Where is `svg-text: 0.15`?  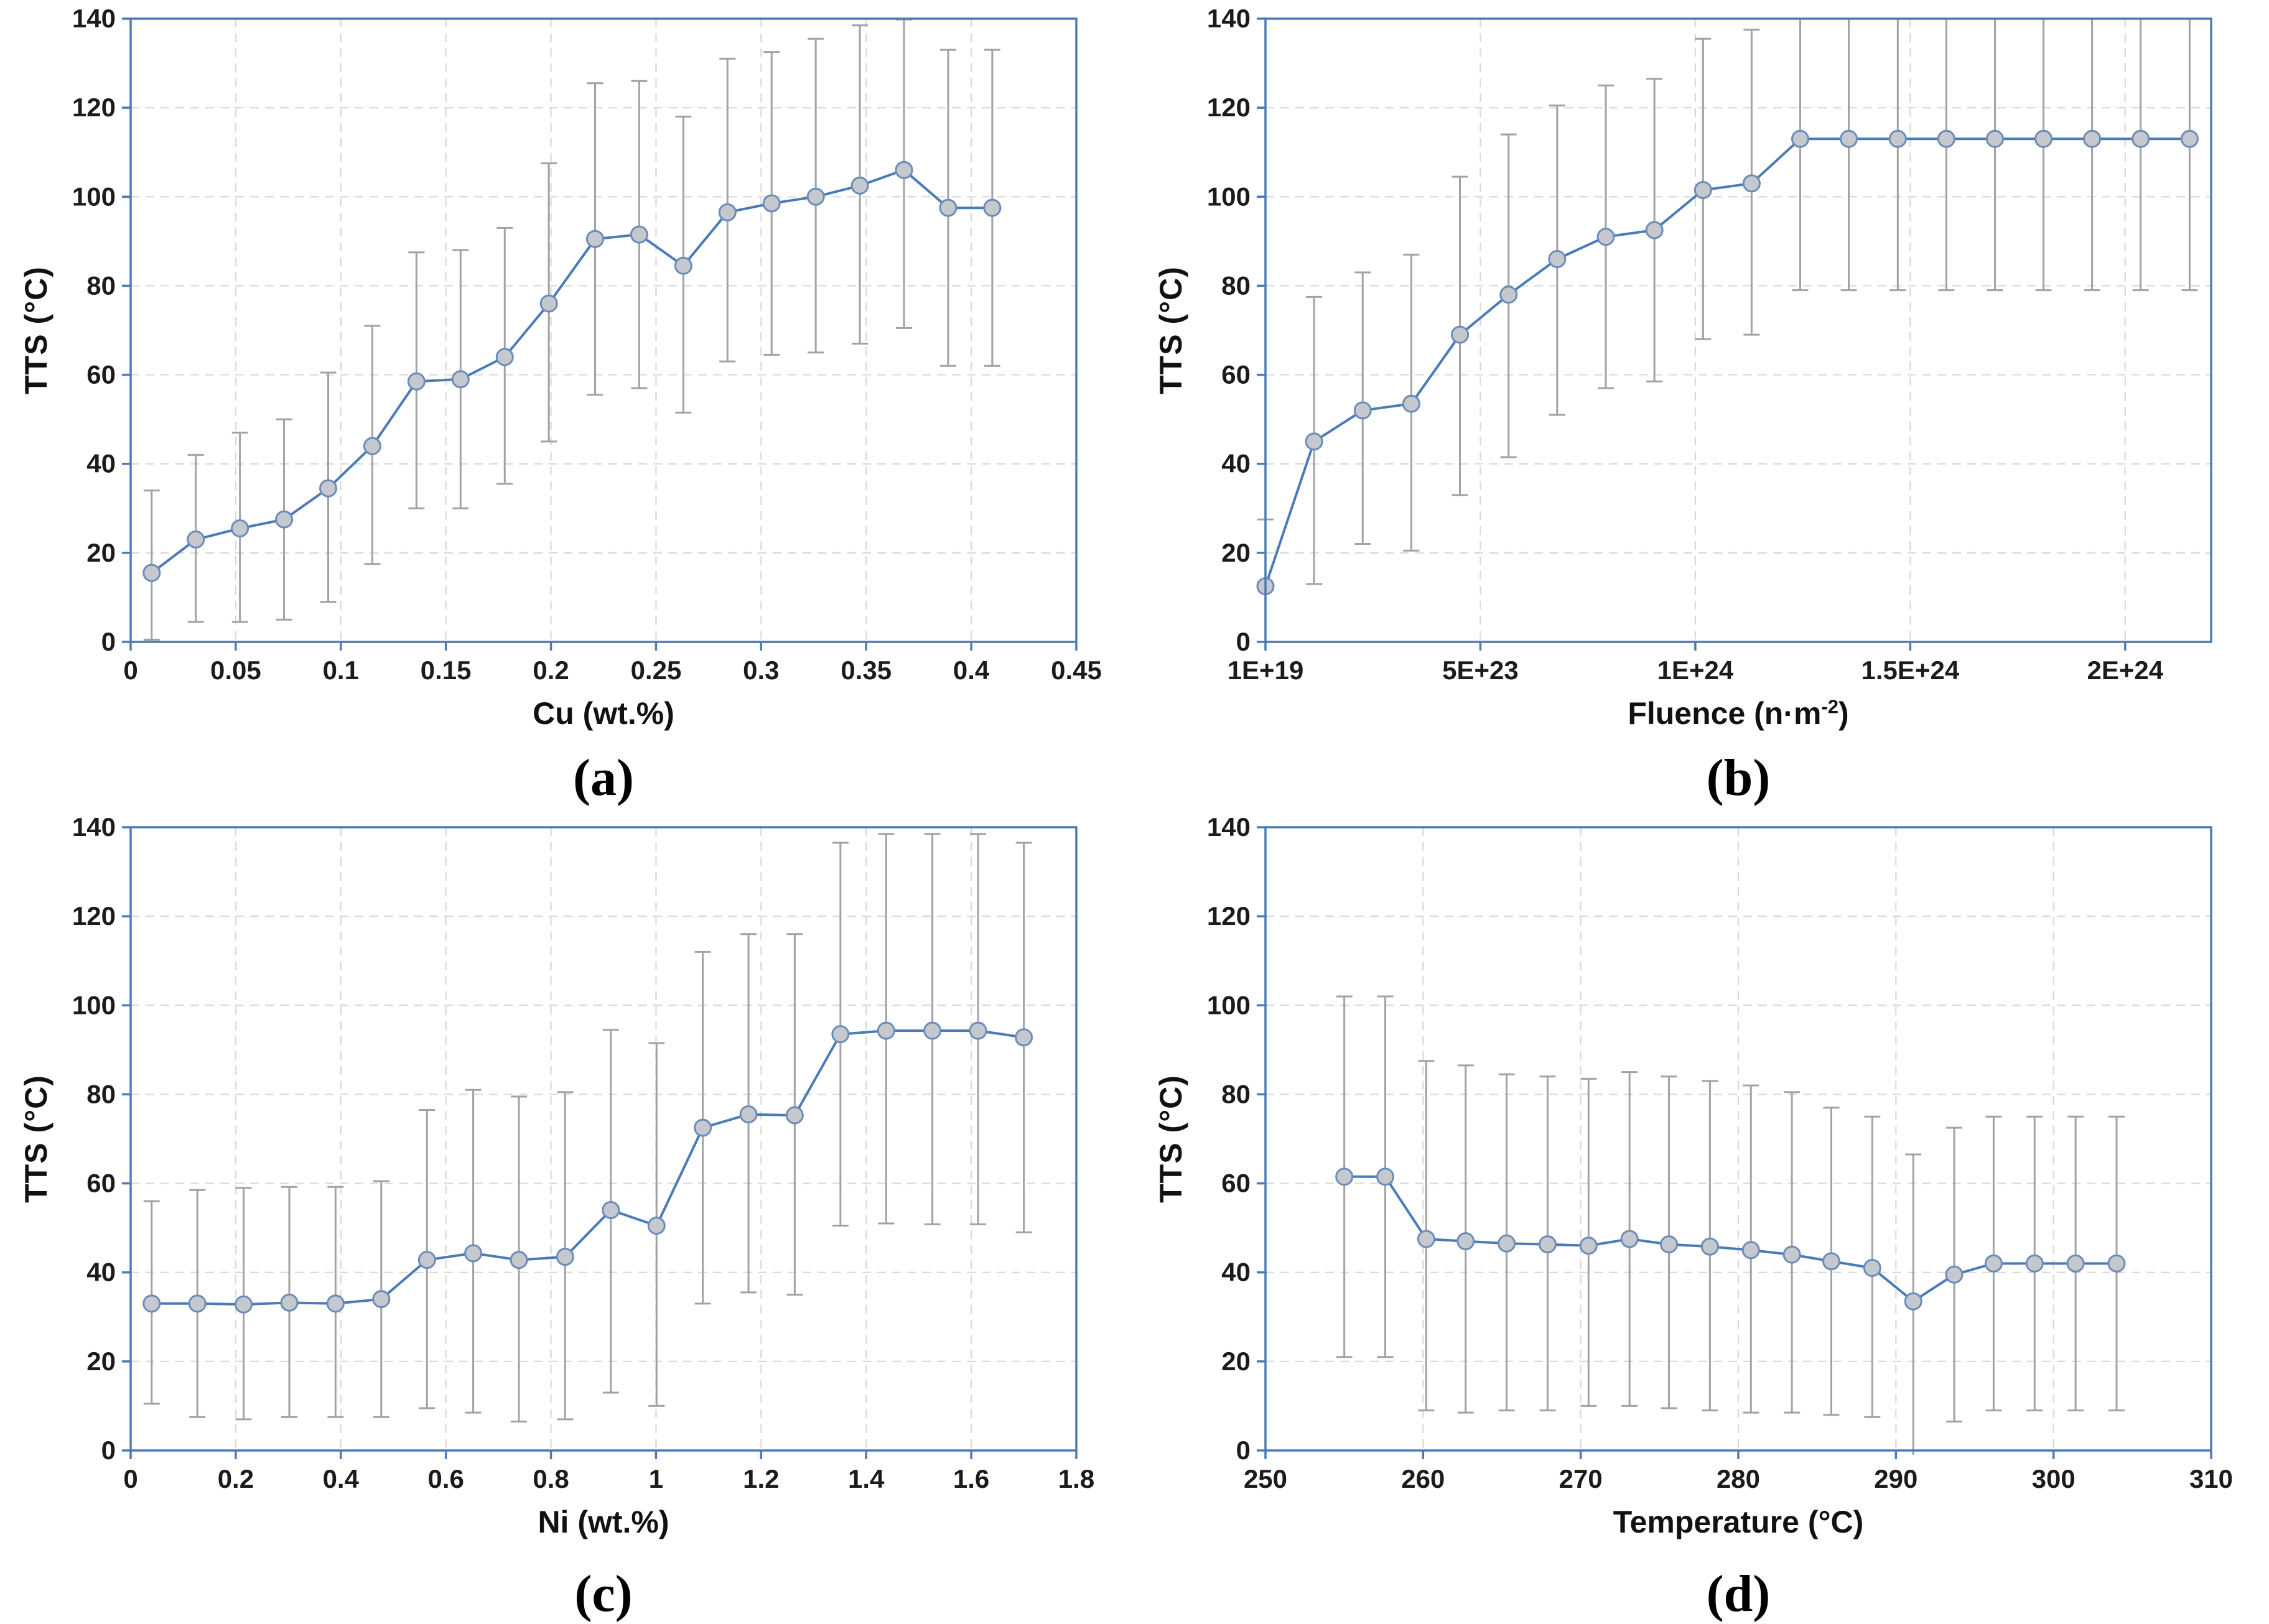
svg-text: 0.15 is located at coordinates (446, 671).